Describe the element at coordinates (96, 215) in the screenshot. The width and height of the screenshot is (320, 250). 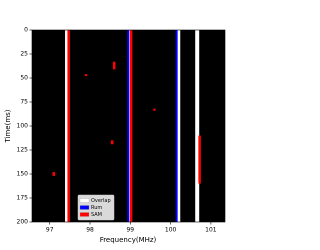
I see `legend-label: SAM` at that location.